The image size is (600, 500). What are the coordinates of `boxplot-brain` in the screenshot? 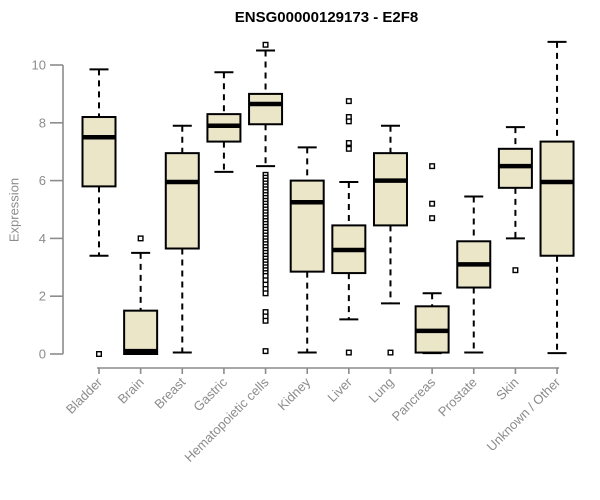 It's located at (141, 295).